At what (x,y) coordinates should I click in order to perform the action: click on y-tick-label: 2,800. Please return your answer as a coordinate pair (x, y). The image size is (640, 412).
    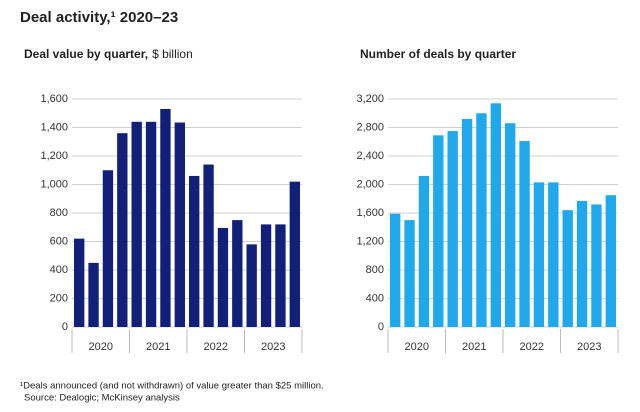
    Looking at the image, I should click on (370, 127).